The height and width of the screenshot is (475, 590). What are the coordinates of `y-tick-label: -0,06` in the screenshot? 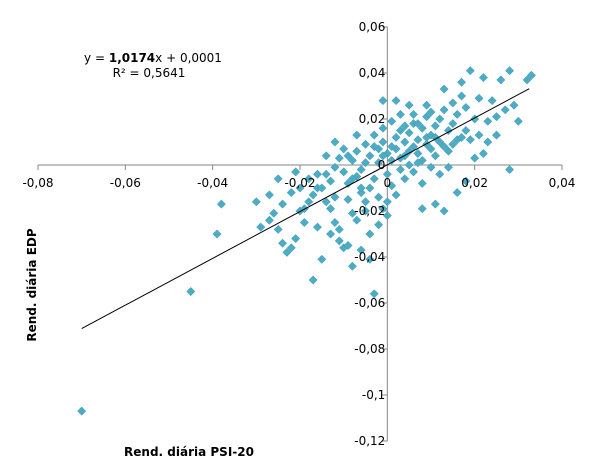 It's located at (369, 303).